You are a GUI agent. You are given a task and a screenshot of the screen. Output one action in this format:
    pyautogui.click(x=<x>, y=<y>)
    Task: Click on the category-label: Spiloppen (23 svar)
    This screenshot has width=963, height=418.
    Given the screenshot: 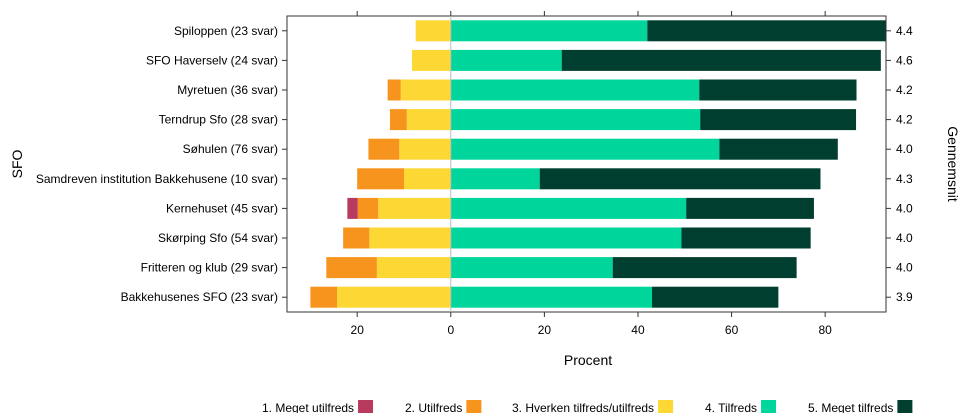 What is the action you would take?
    pyautogui.click(x=226, y=31)
    